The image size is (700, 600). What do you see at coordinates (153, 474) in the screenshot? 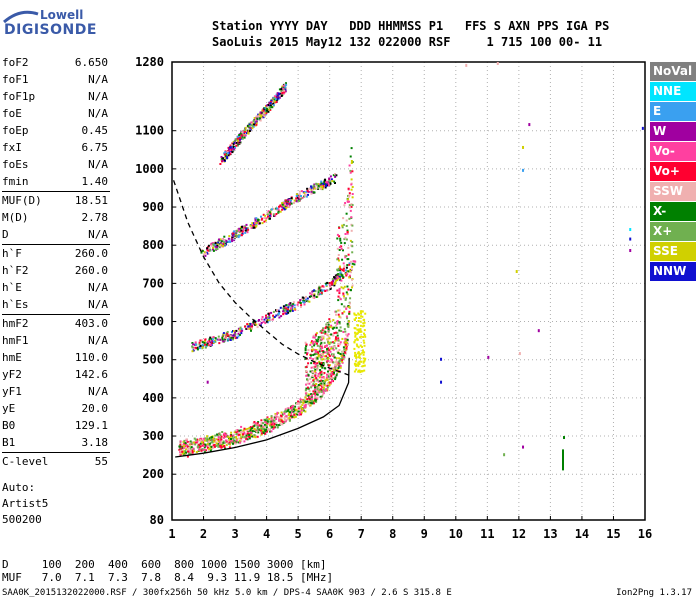
I see `y-tick-label: 200` at bounding box center [153, 474].